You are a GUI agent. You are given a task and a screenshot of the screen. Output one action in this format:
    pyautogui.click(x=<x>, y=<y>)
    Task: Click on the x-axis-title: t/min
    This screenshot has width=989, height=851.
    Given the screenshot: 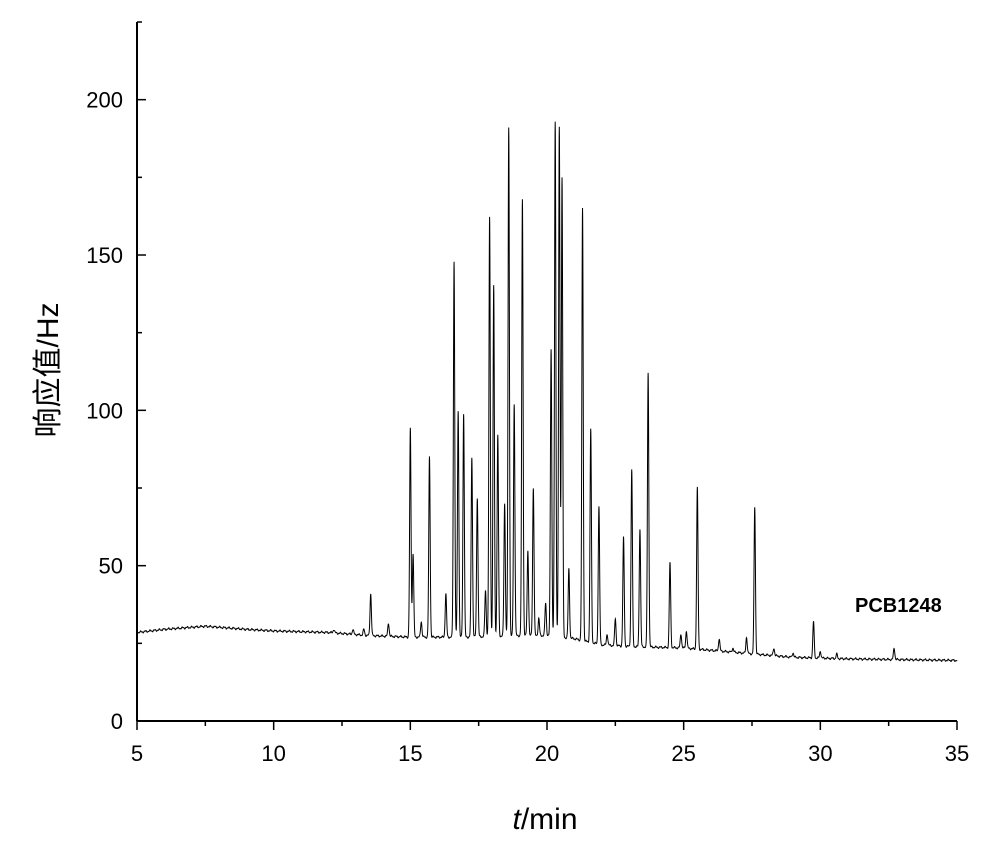 What is the action you would take?
    pyautogui.click(x=544, y=819)
    